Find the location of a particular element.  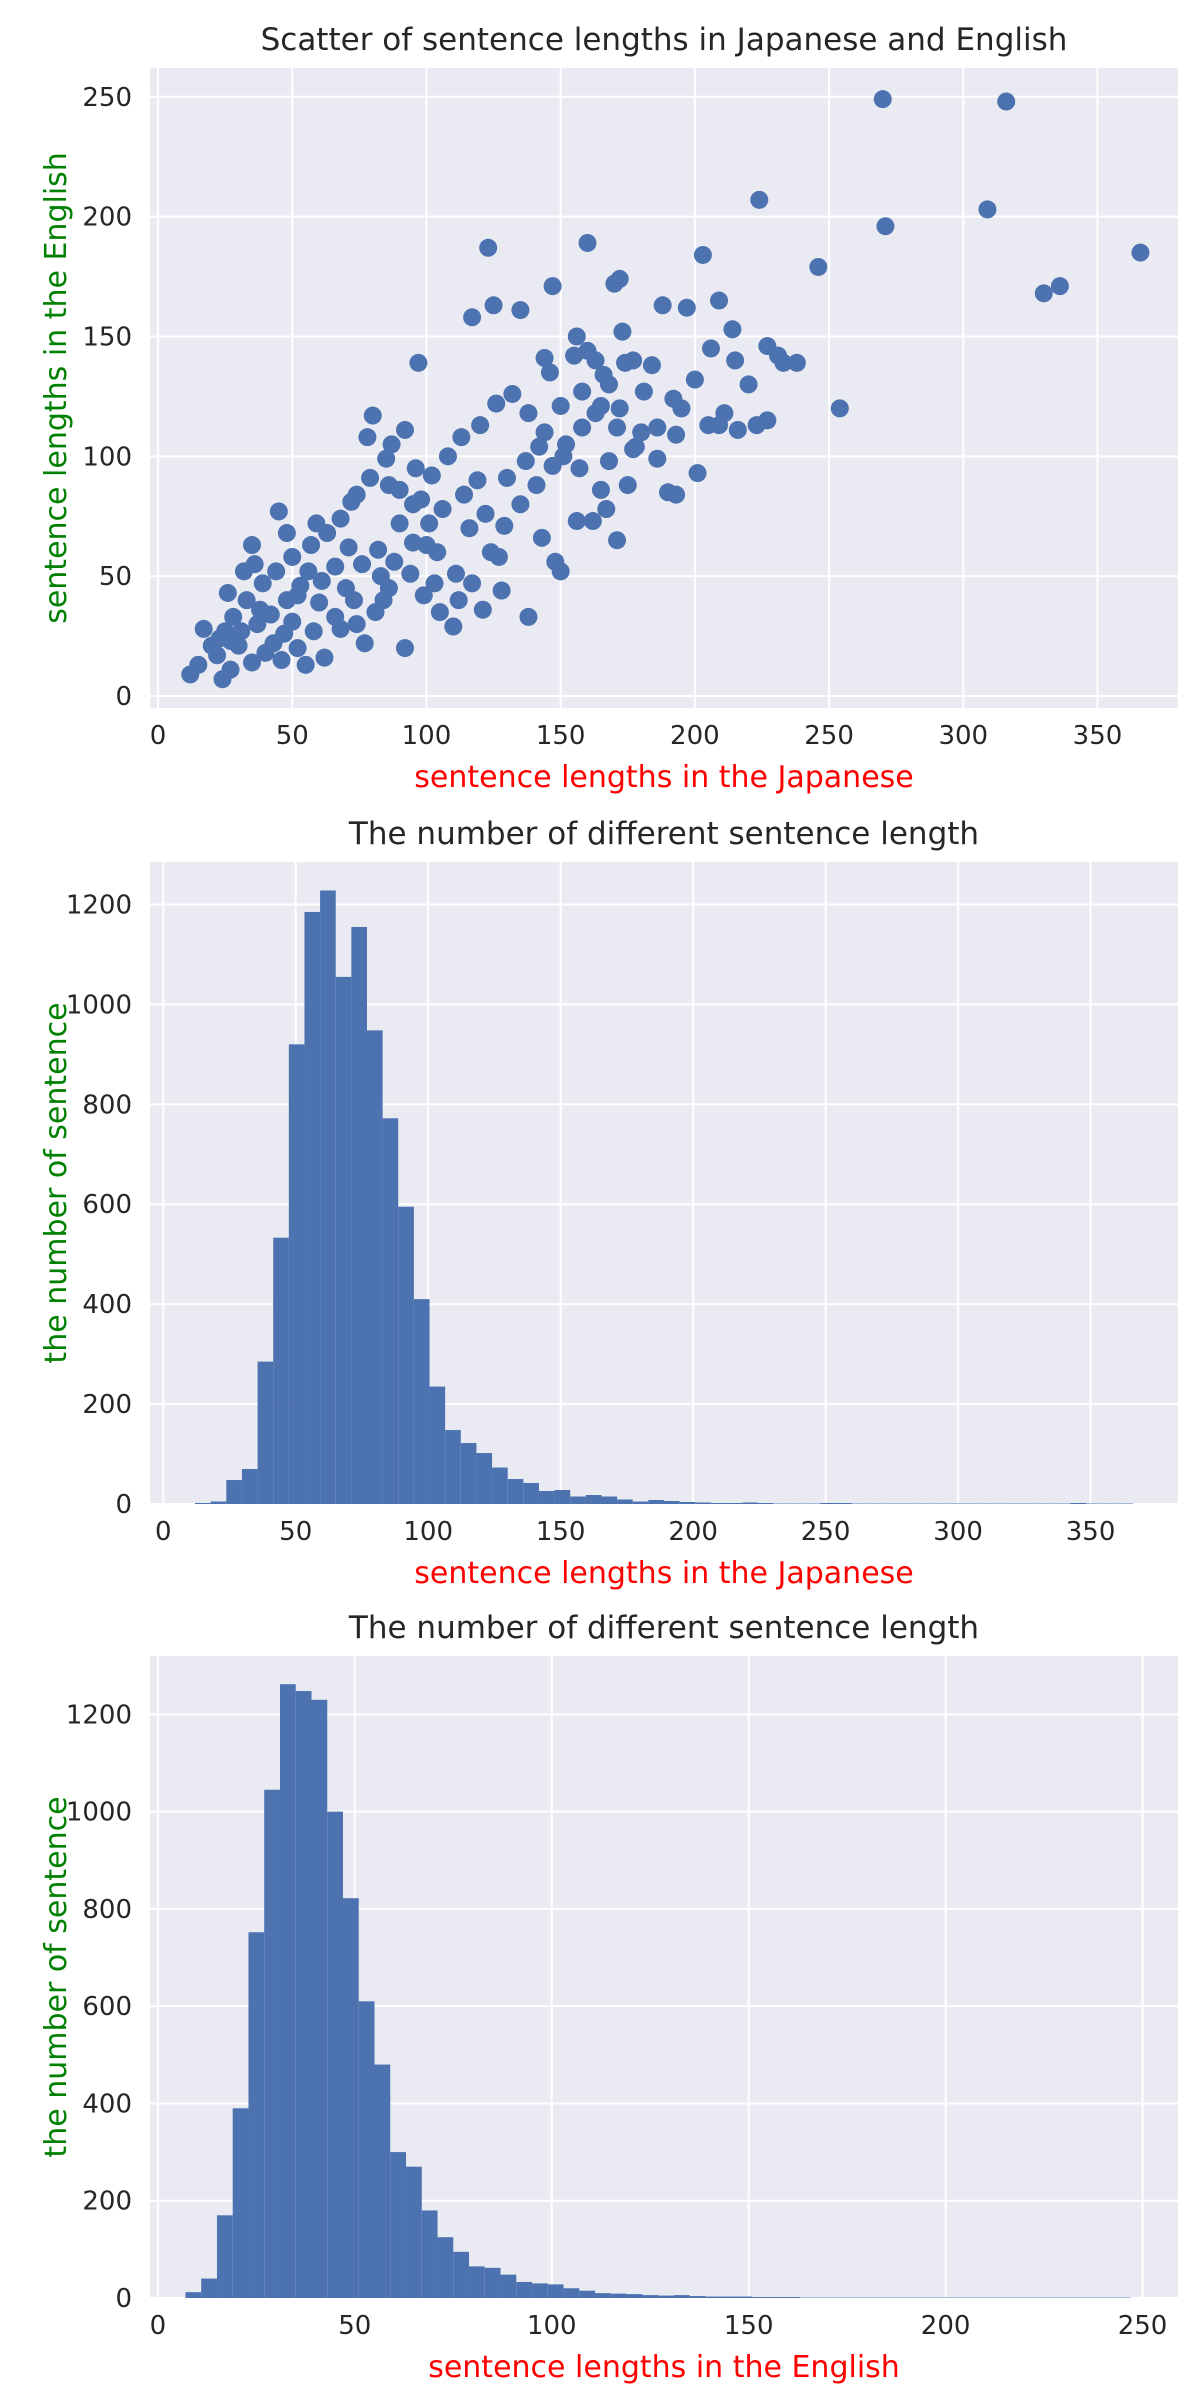

y-tick-label: 600 is located at coordinates (107, 2007).